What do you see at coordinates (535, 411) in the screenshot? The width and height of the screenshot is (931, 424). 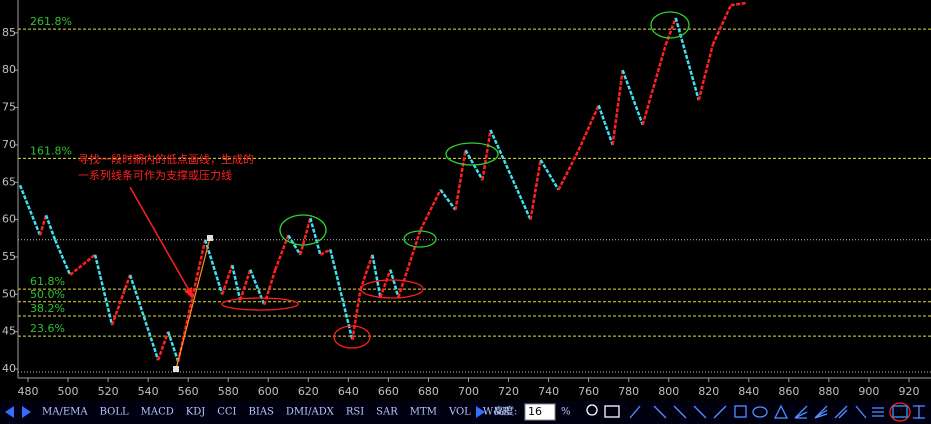 I see `height-value: 16` at bounding box center [535, 411].